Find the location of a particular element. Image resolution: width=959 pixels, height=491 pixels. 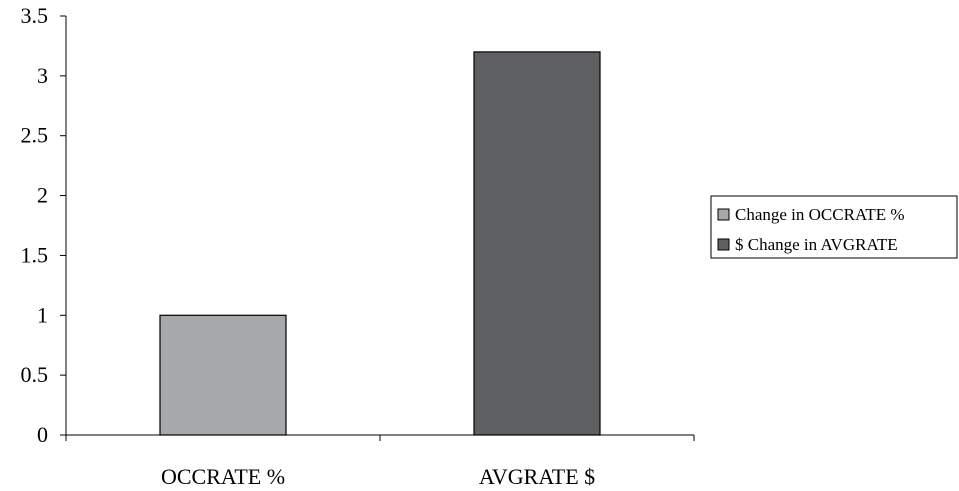

y-tick-label: 1 is located at coordinates (42, 314).